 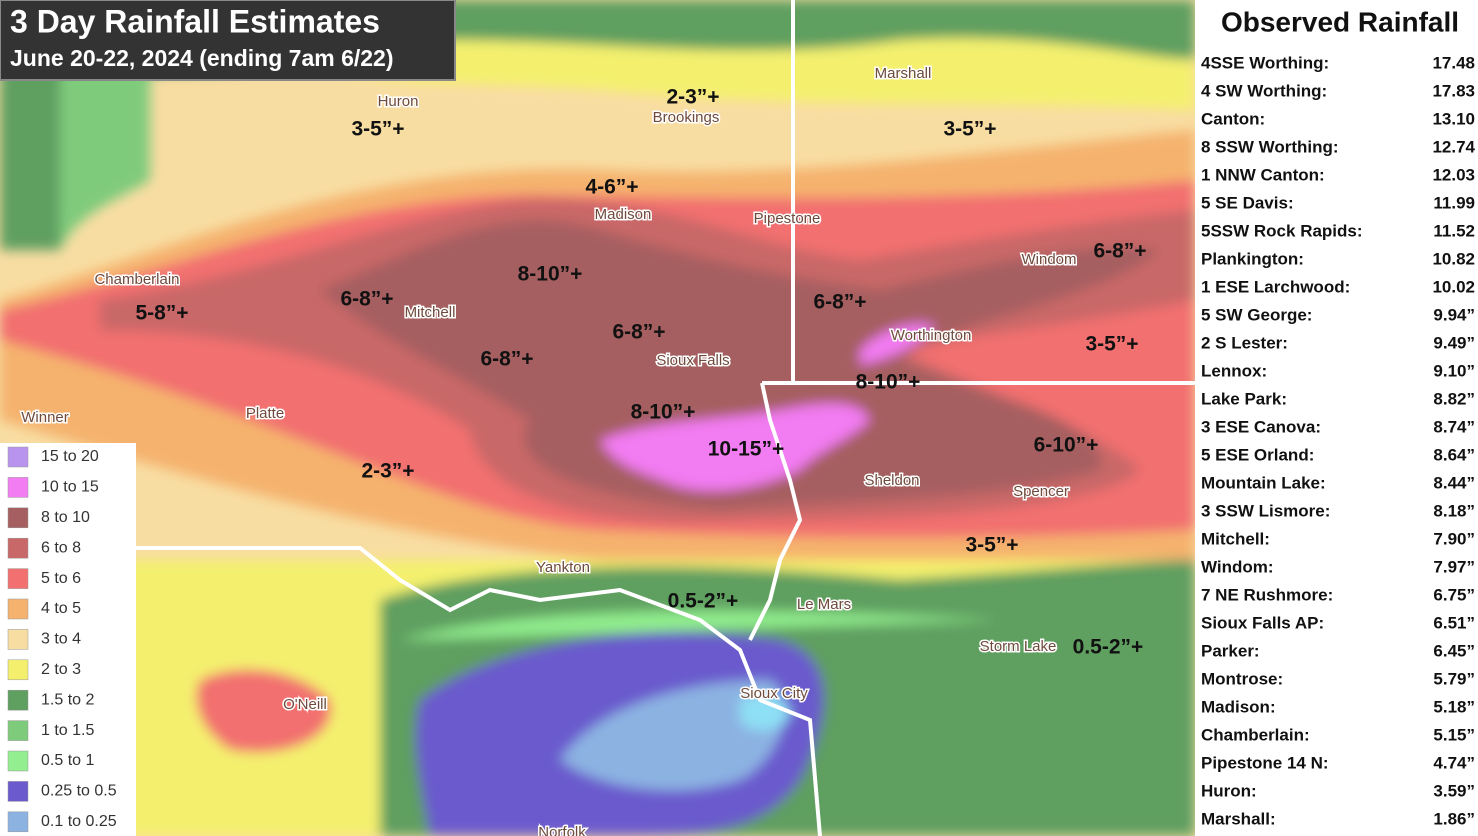 What do you see at coordinates (1244, 342) in the screenshot?
I see `station-name: 2 S Lester:` at bounding box center [1244, 342].